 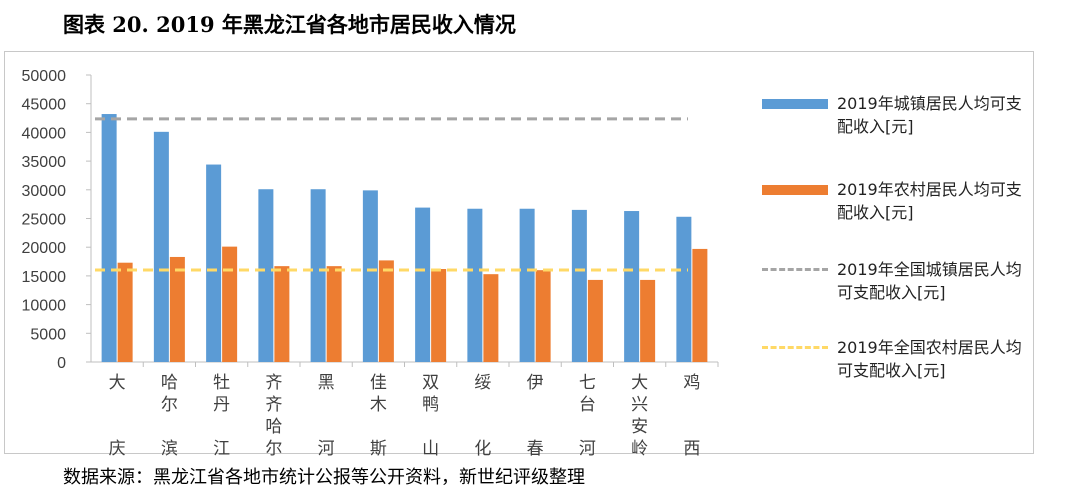 I want to click on x-category-label: 春, so click(x=535, y=449).